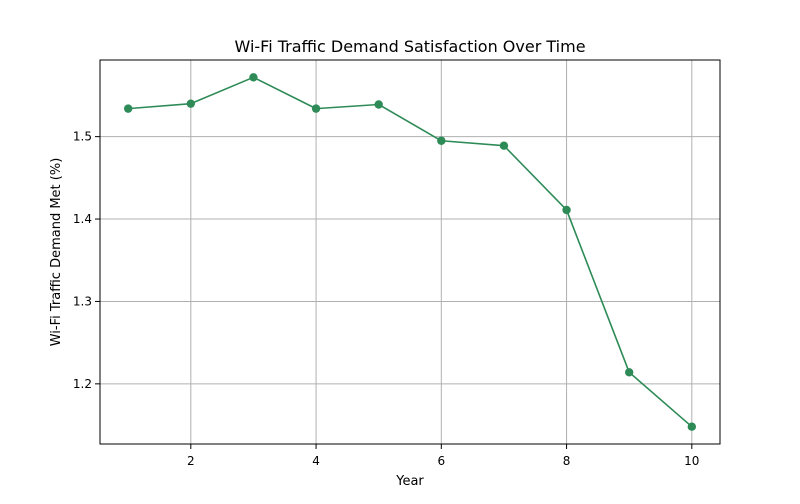  Describe the element at coordinates (409, 481) in the screenshot. I see `x-axis-label: Year` at that location.